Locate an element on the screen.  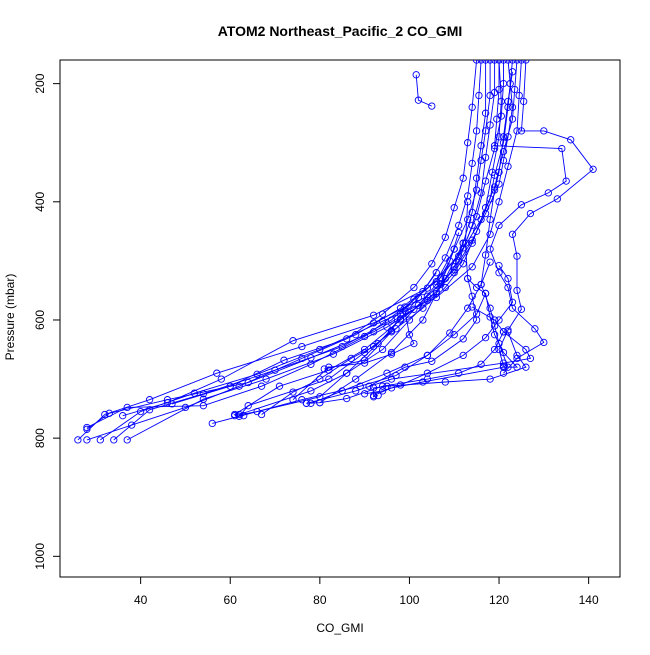
x-axis-label: CO_GMI is located at coordinates (339, 628).